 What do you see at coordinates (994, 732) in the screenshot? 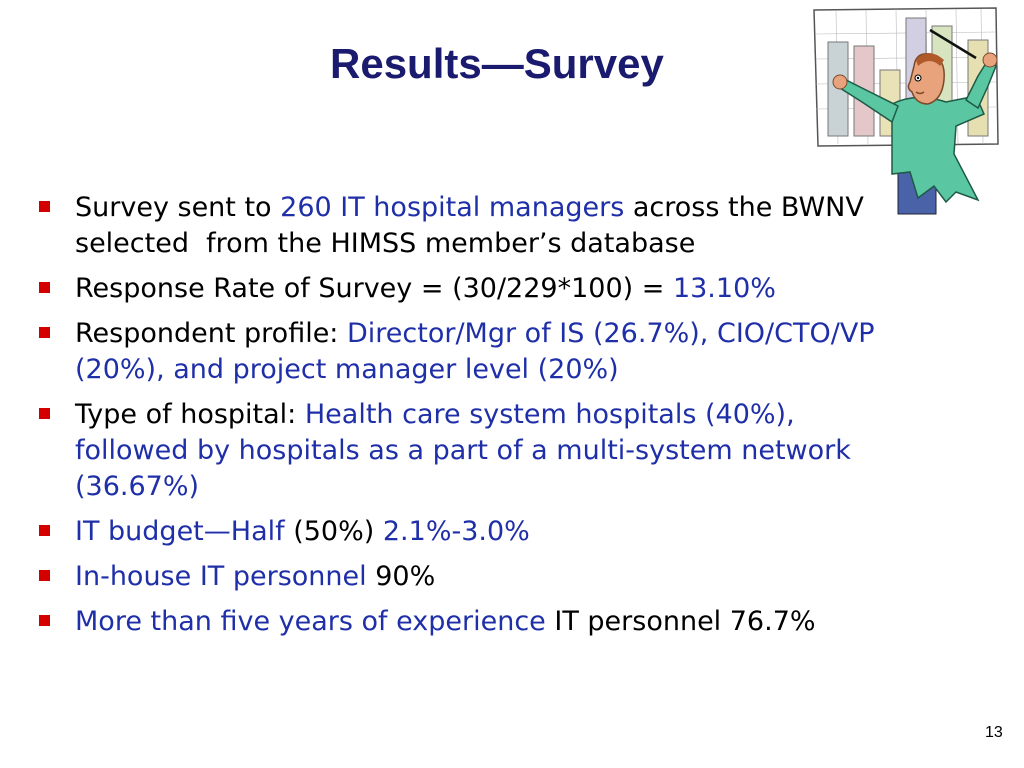
I see `page-number: 13` at bounding box center [994, 732].